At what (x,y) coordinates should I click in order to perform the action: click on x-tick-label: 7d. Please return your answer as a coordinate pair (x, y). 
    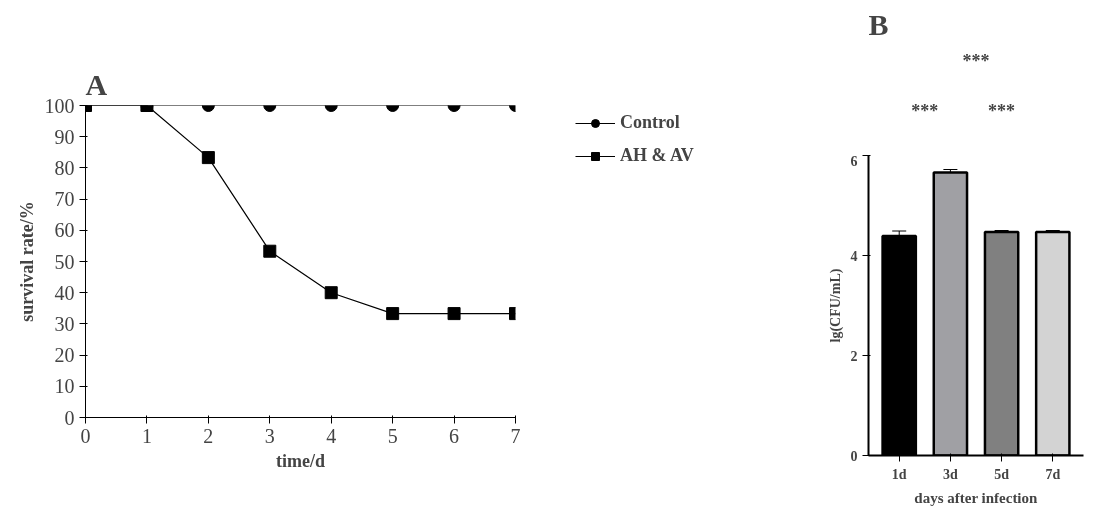
    Looking at the image, I should click on (1053, 474).